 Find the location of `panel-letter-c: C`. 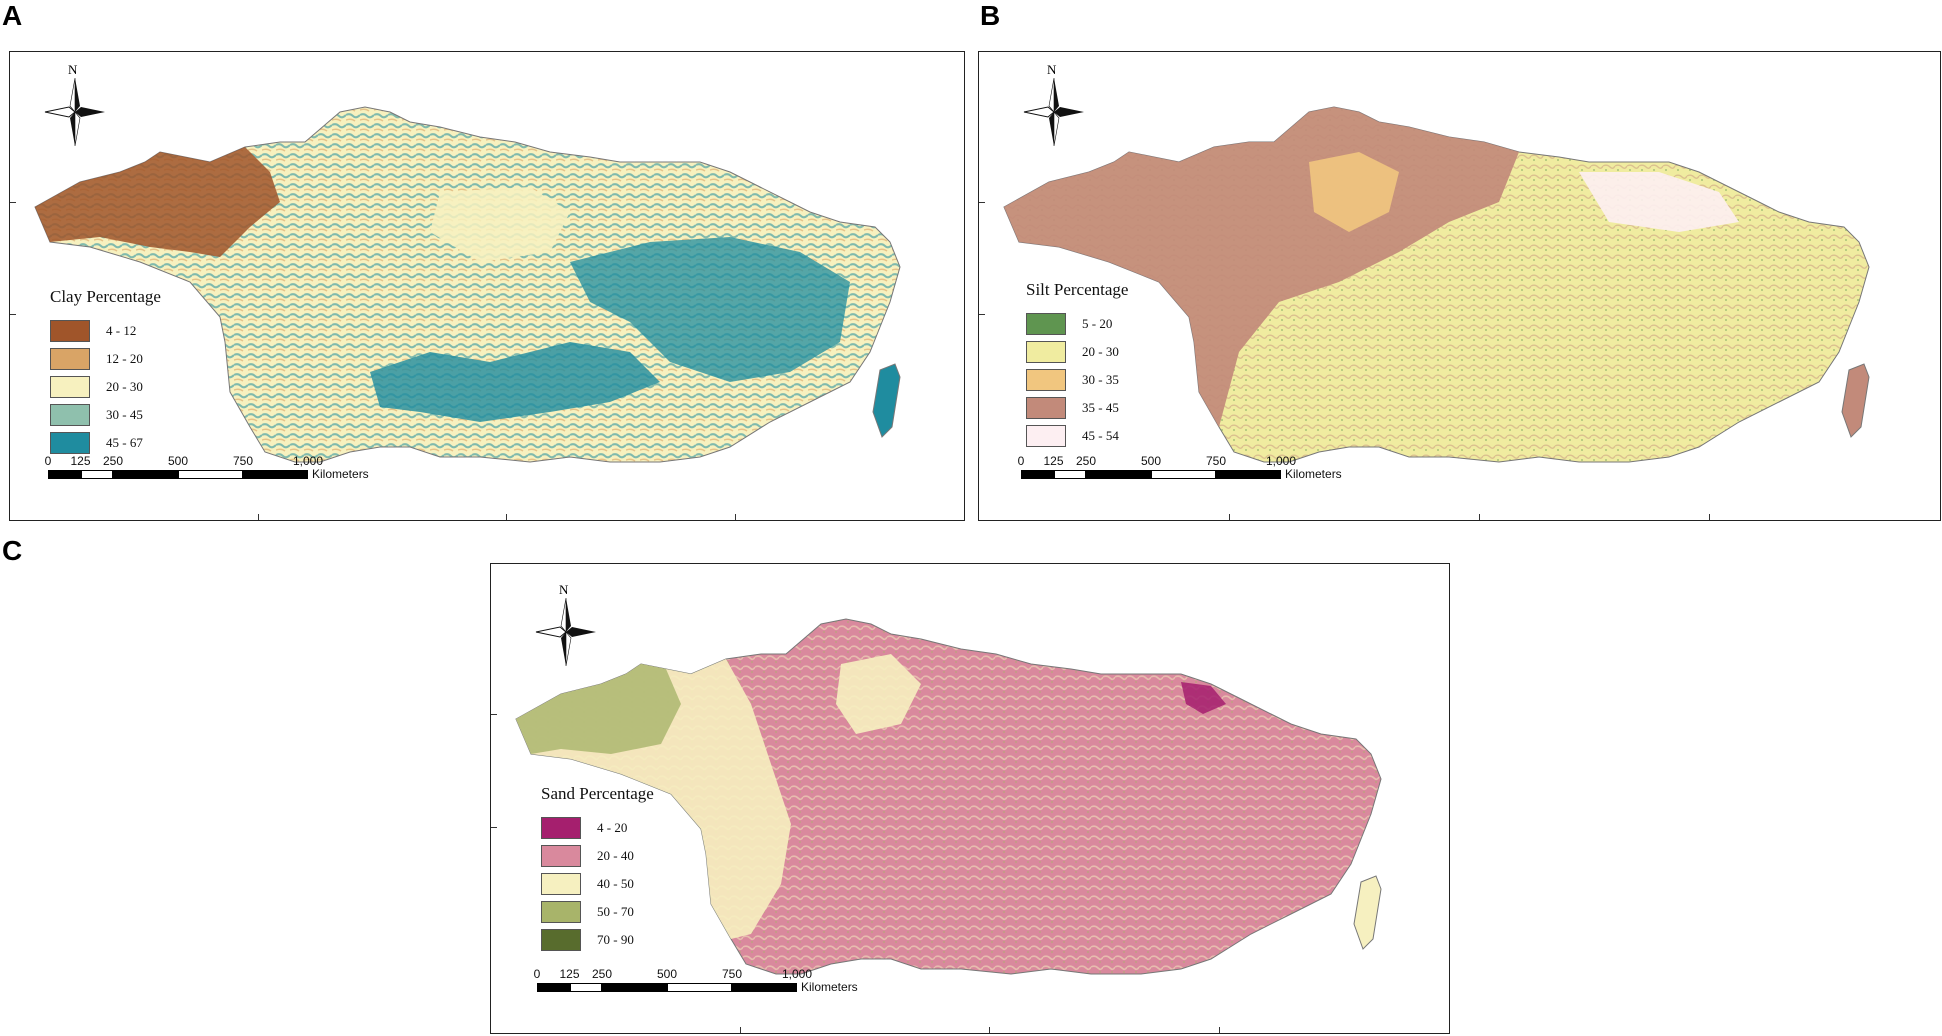

panel-letter-c: C is located at coordinates (12, 550).